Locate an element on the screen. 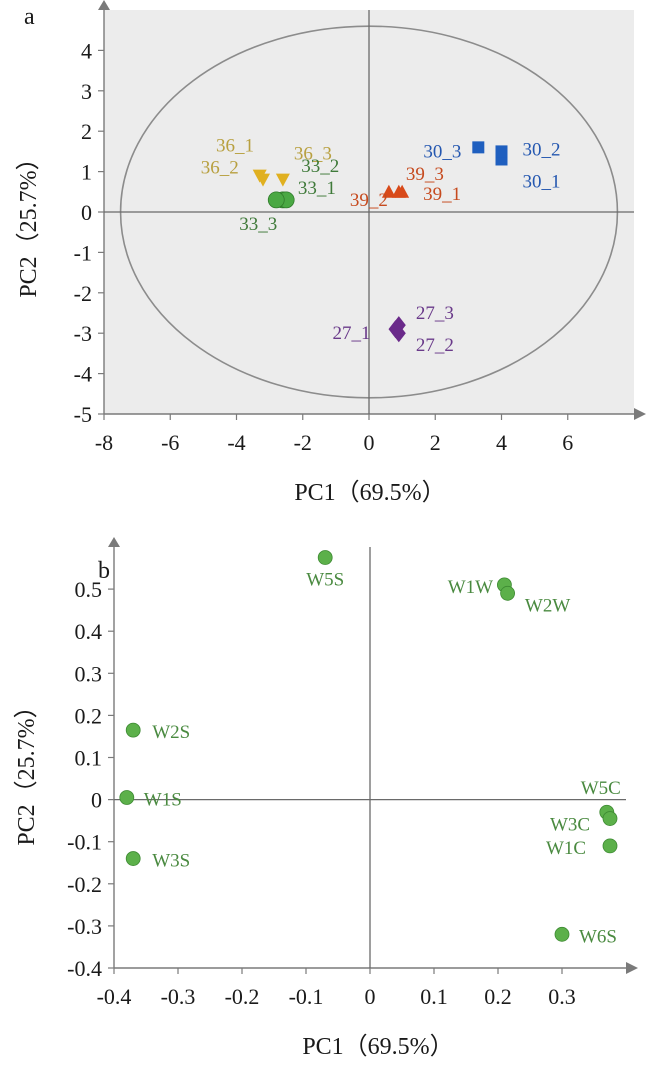  point-label-W1C: W1C is located at coordinates (566, 848).